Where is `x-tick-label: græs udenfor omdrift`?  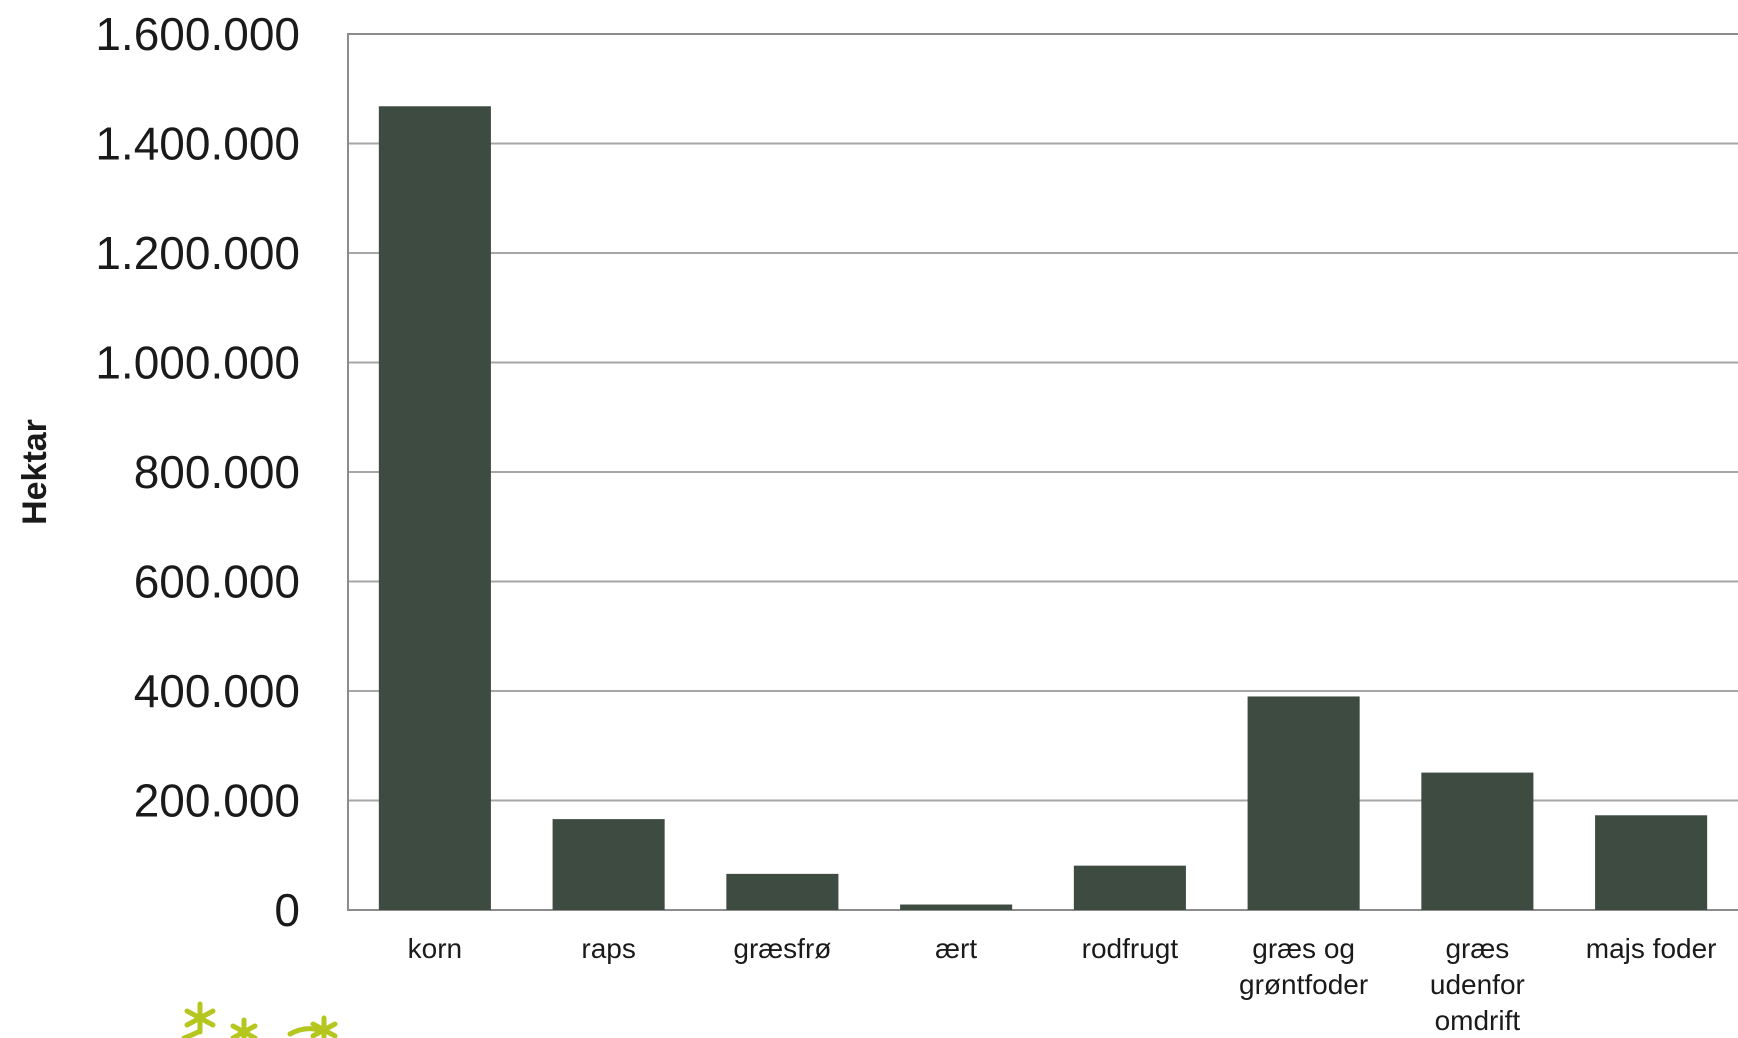 x-tick-label: græs udenfor omdrift is located at coordinates (1477, 984).